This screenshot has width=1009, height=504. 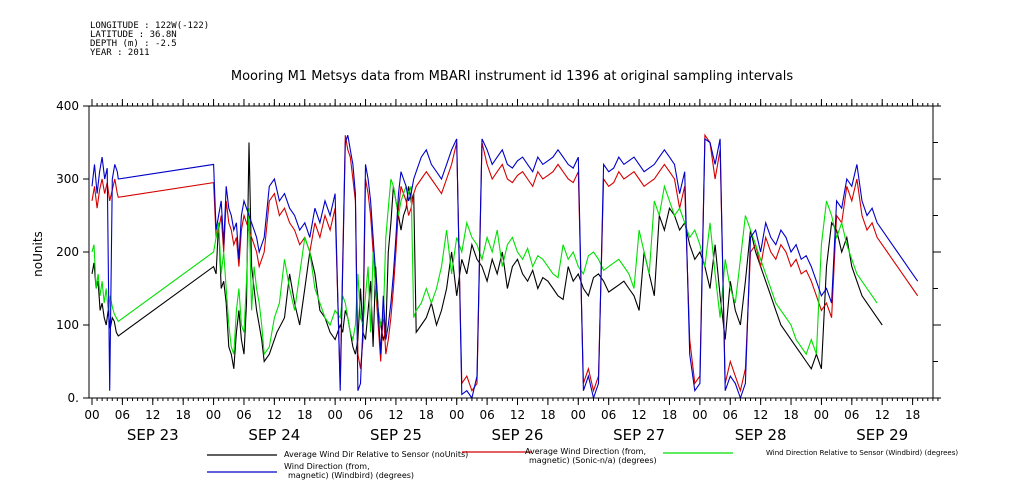 What do you see at coordinates (67, 252) in the screenshot?
I see `y-tick-label: 200` at bounding box center [67, 252].